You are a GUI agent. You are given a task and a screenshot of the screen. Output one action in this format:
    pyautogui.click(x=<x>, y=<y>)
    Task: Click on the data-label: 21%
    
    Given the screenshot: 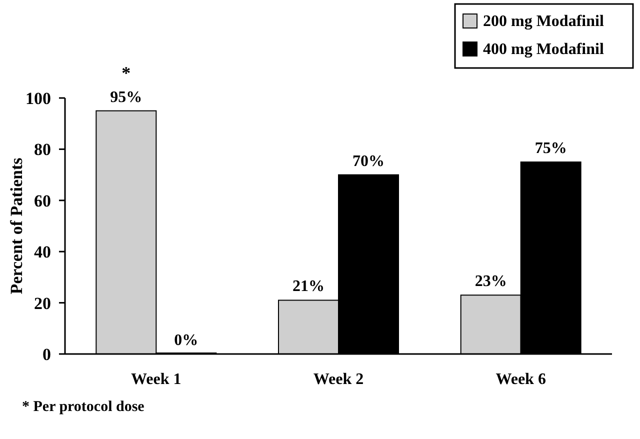 What is the action you would take?
    pyautogui.click(x=308, y=287)
    